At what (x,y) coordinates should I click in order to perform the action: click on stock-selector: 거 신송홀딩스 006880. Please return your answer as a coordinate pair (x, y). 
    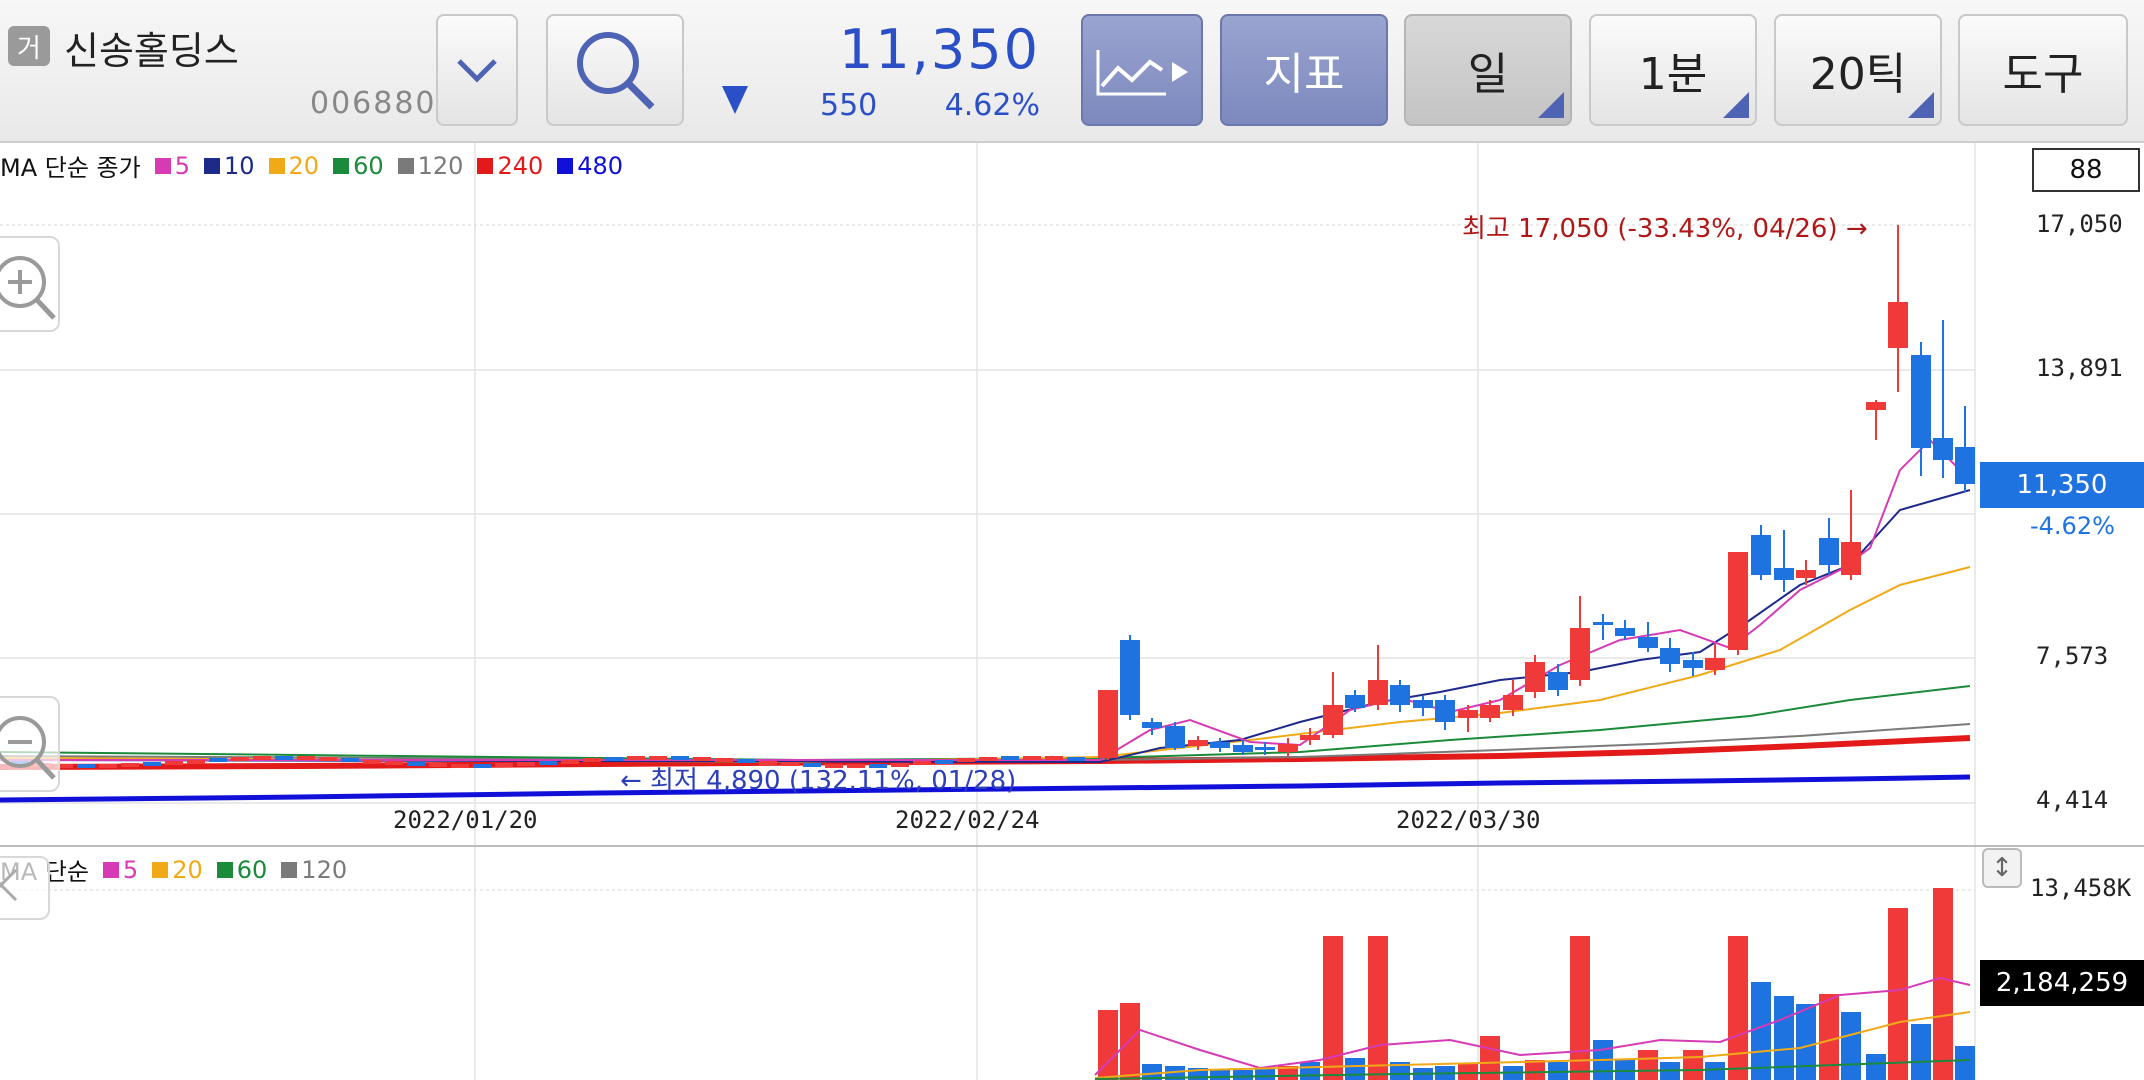
    Looking at the image, I should click on (217, 71).